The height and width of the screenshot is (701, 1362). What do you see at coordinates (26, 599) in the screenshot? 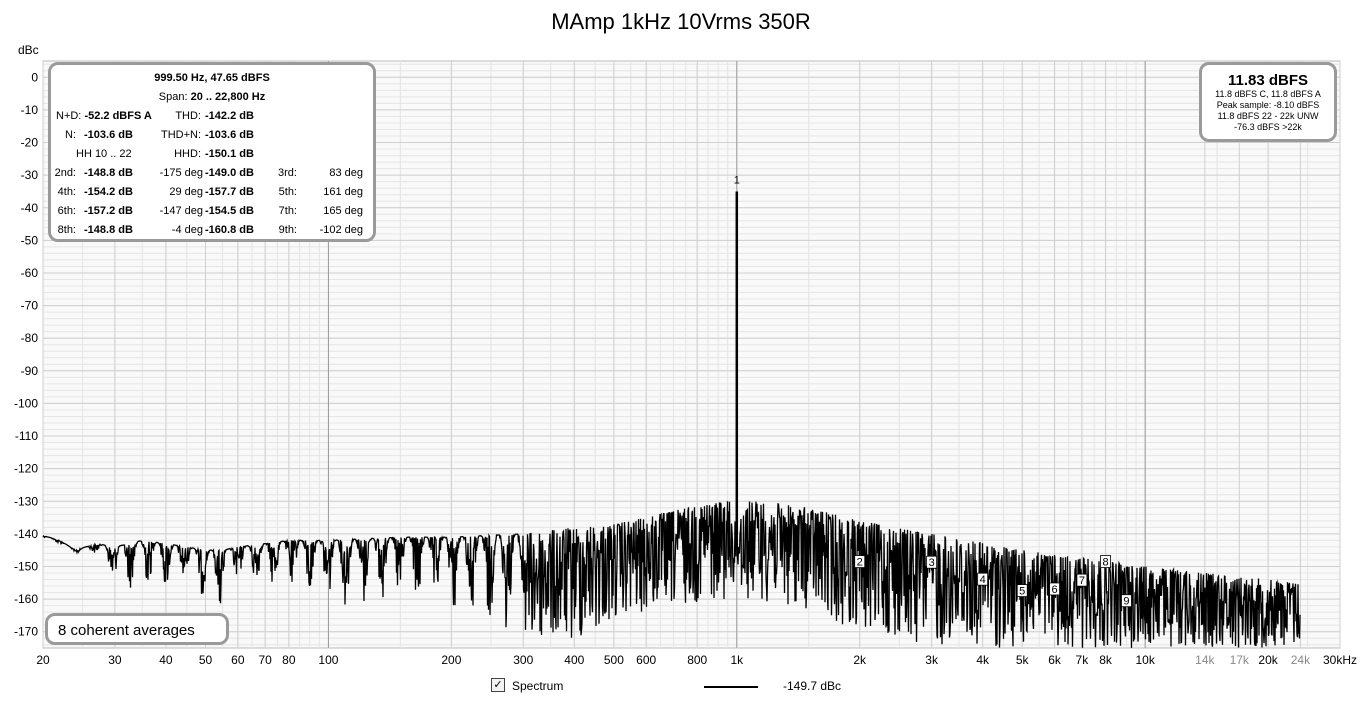
I see `y-tick-label: -160` at bounding box center [26, 599].